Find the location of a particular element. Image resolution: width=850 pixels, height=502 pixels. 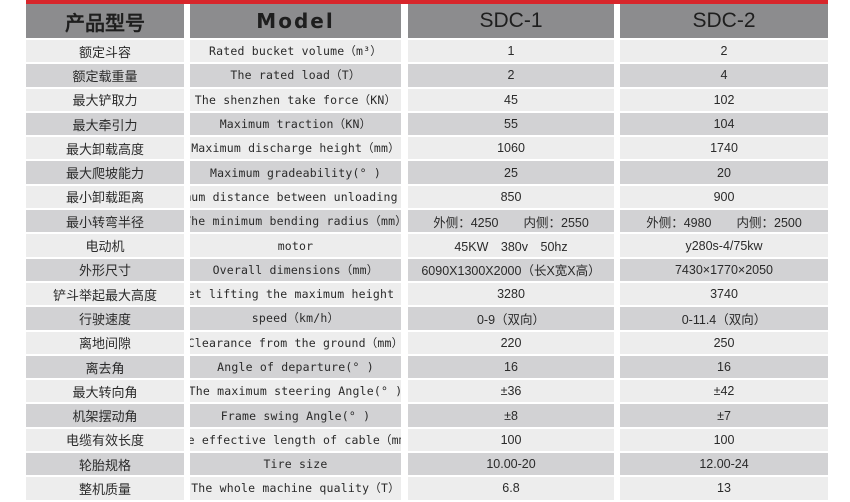

table-row: 额定载重量 The rated load（T） 2 4 is located at coordinates (427, 75).